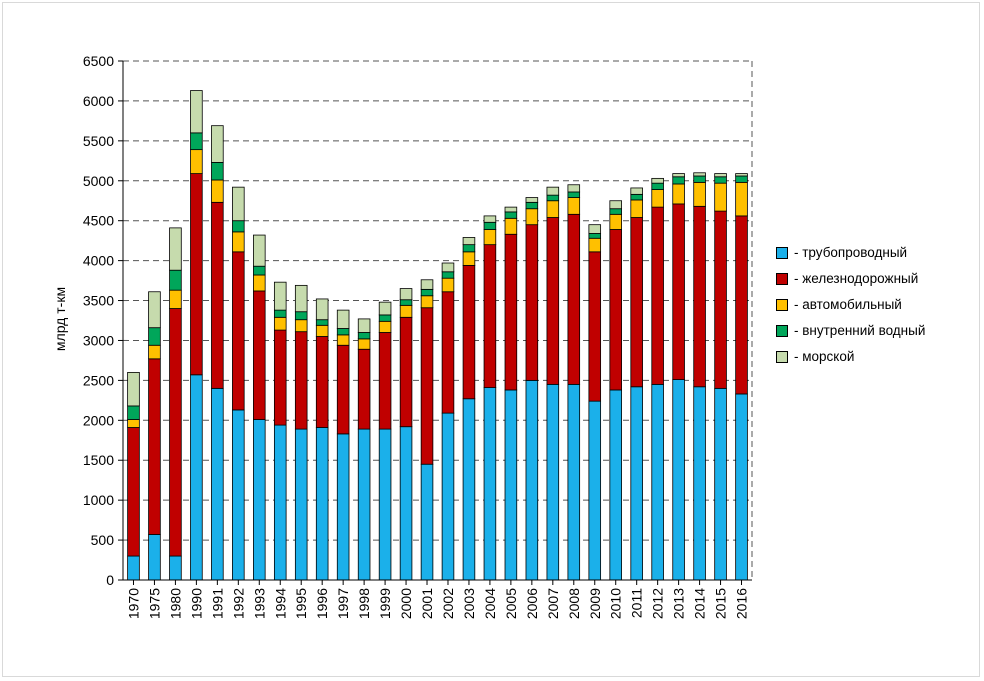 The image size is (984, 681). Describe the element at coordinates (511, 603) in the screenshot. I see `x-tick-label: 2005` at that location.